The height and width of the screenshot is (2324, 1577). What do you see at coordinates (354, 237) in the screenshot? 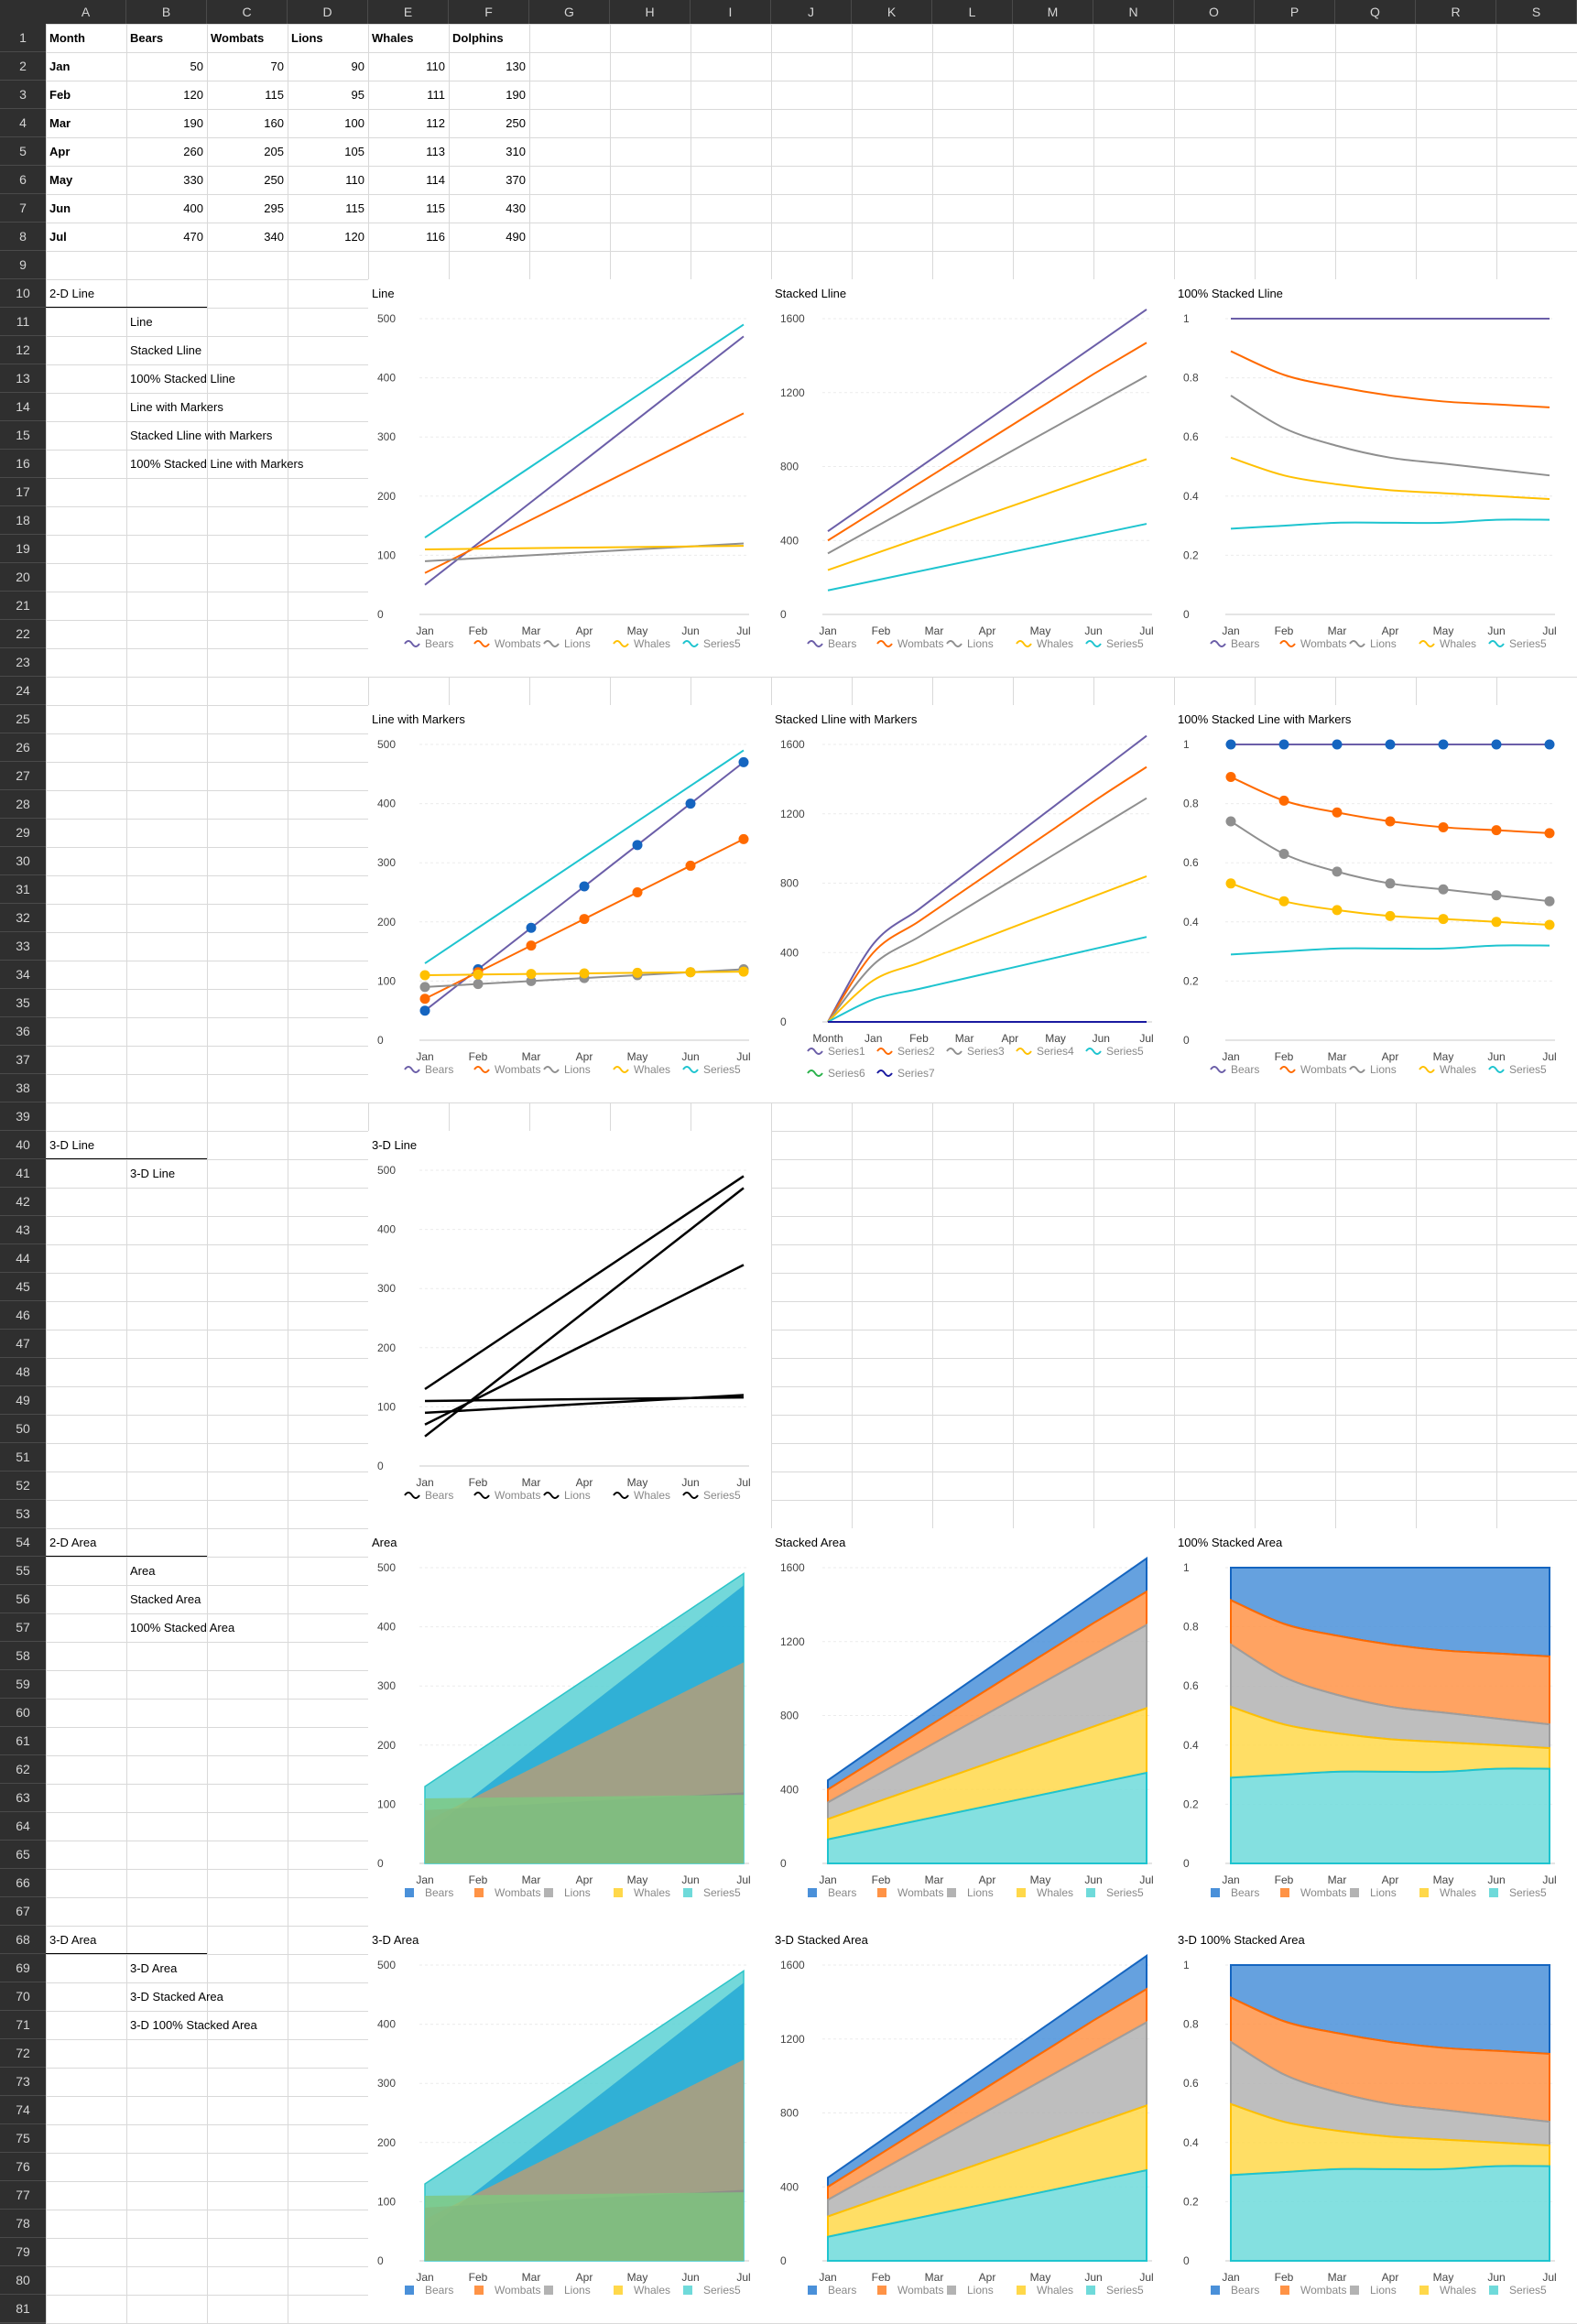
I see `value-cell: 120` at bounding box center [354, 237].